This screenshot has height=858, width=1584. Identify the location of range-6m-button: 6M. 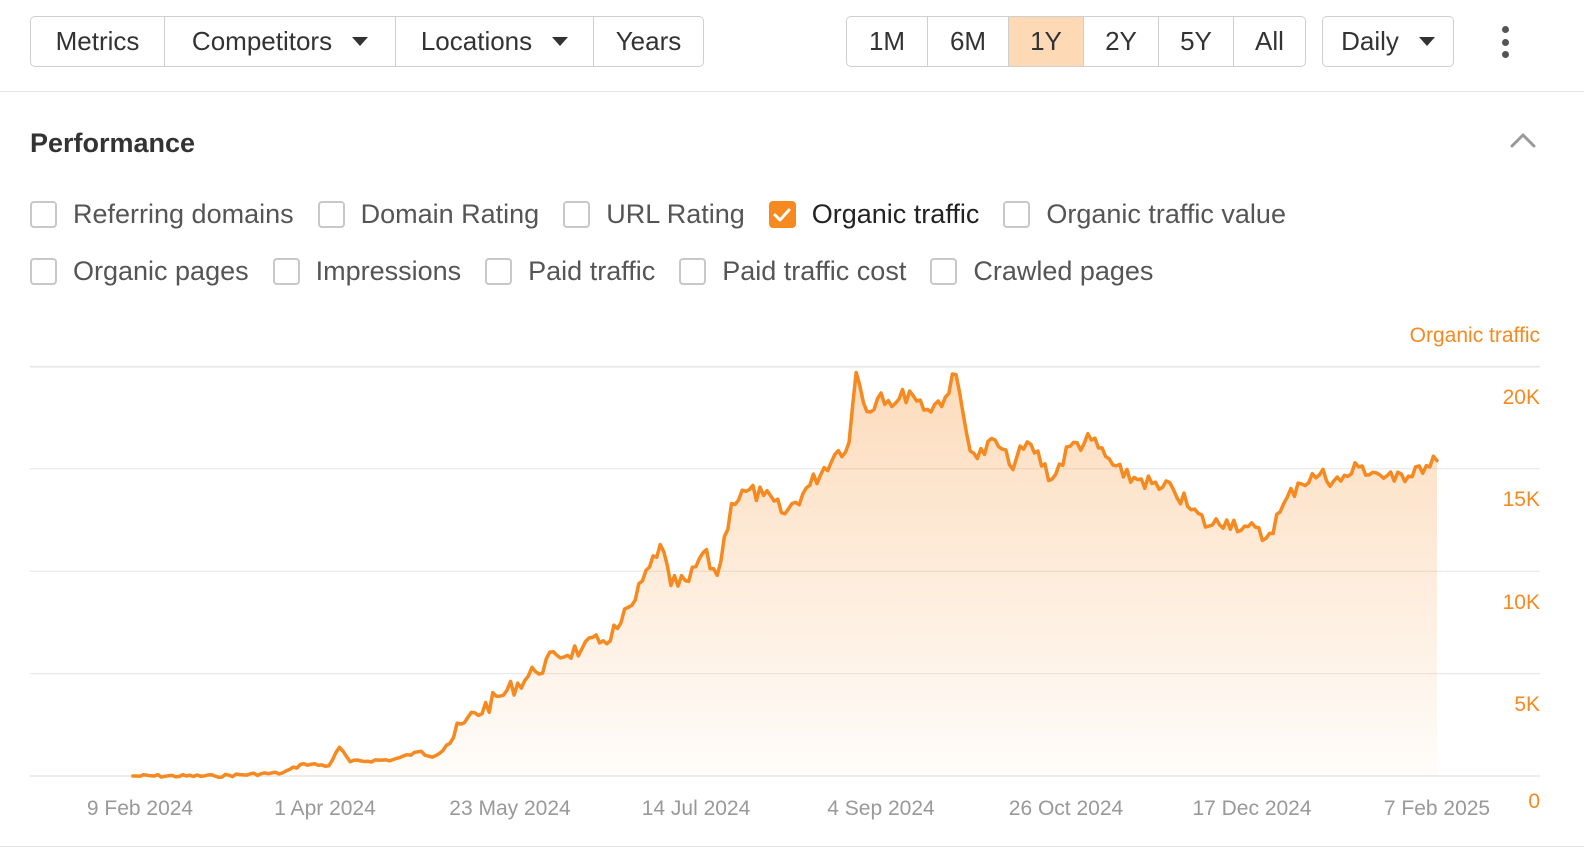
(968, 41).